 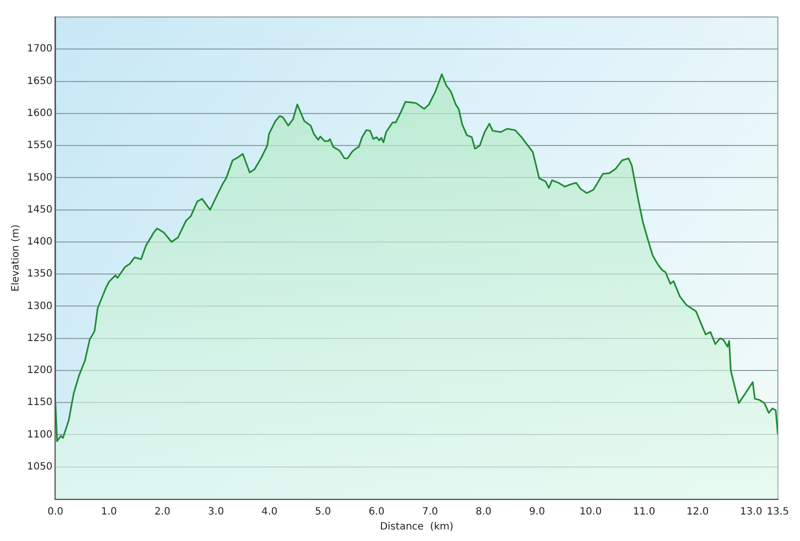 I want to click on y-tick-label: 1150, so click(x=39, y=402).